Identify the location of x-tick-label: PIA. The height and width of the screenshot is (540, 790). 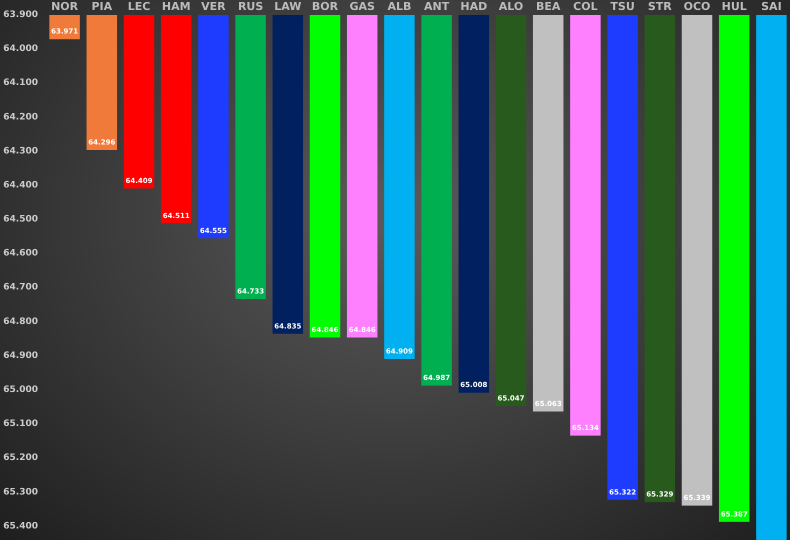
(102, 6).